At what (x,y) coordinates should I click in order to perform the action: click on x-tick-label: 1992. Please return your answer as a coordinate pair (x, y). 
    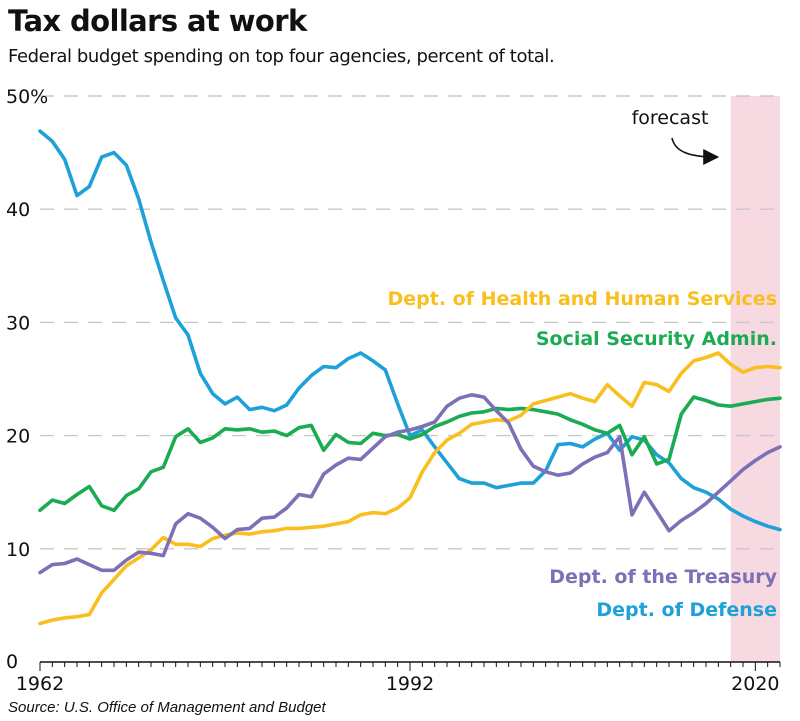
    Looking at the image, I should click on (410, 684).